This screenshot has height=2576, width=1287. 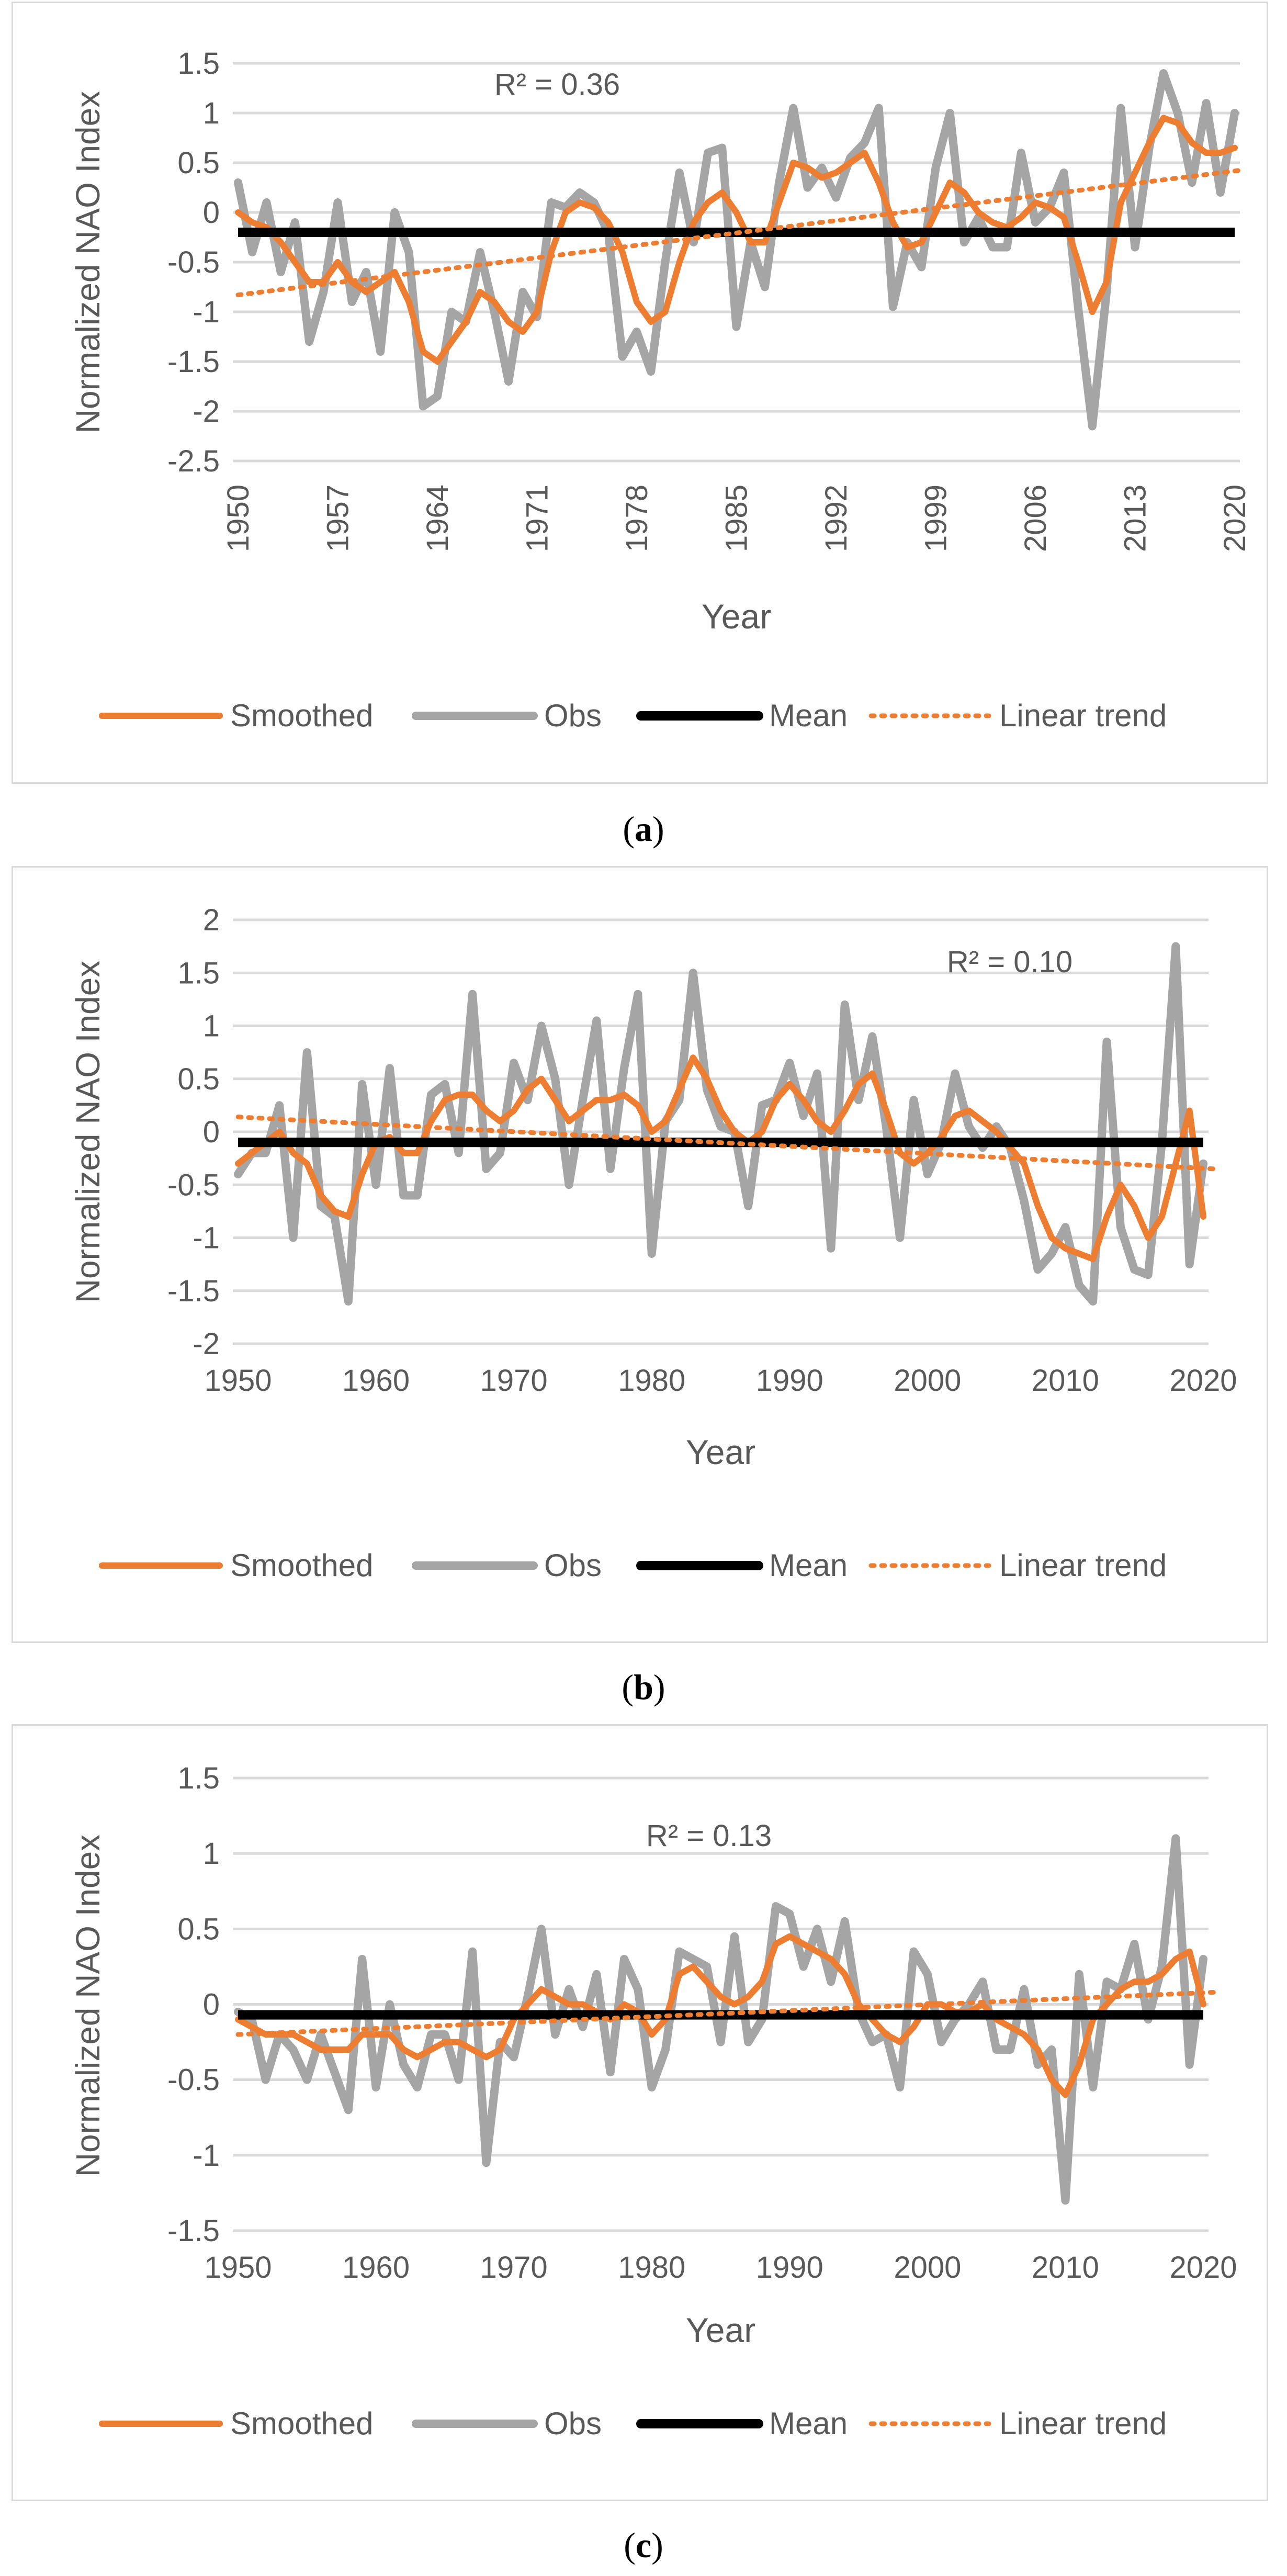 I want to click on y-tick-label: 2, so click(x=211, y=920).